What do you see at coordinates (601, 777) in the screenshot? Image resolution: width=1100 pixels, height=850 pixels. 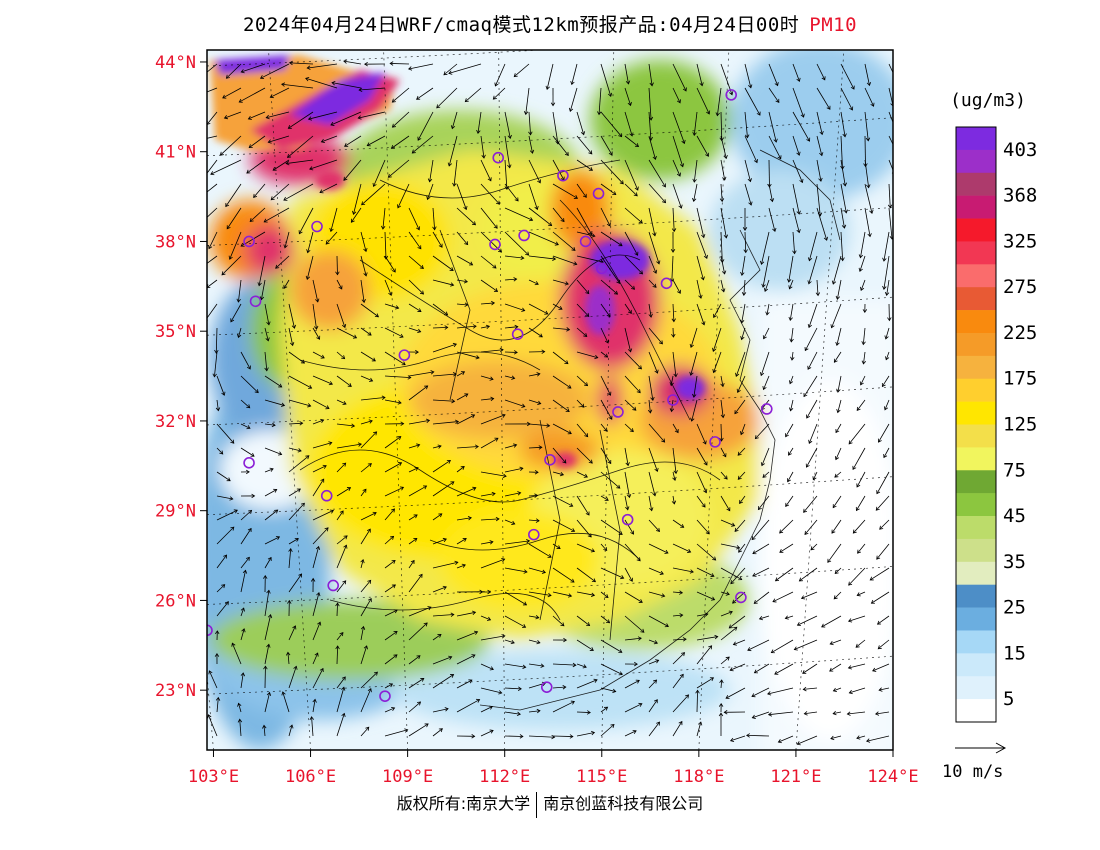 I see `lon-label: 115°E` at bounding box center [601, 777].